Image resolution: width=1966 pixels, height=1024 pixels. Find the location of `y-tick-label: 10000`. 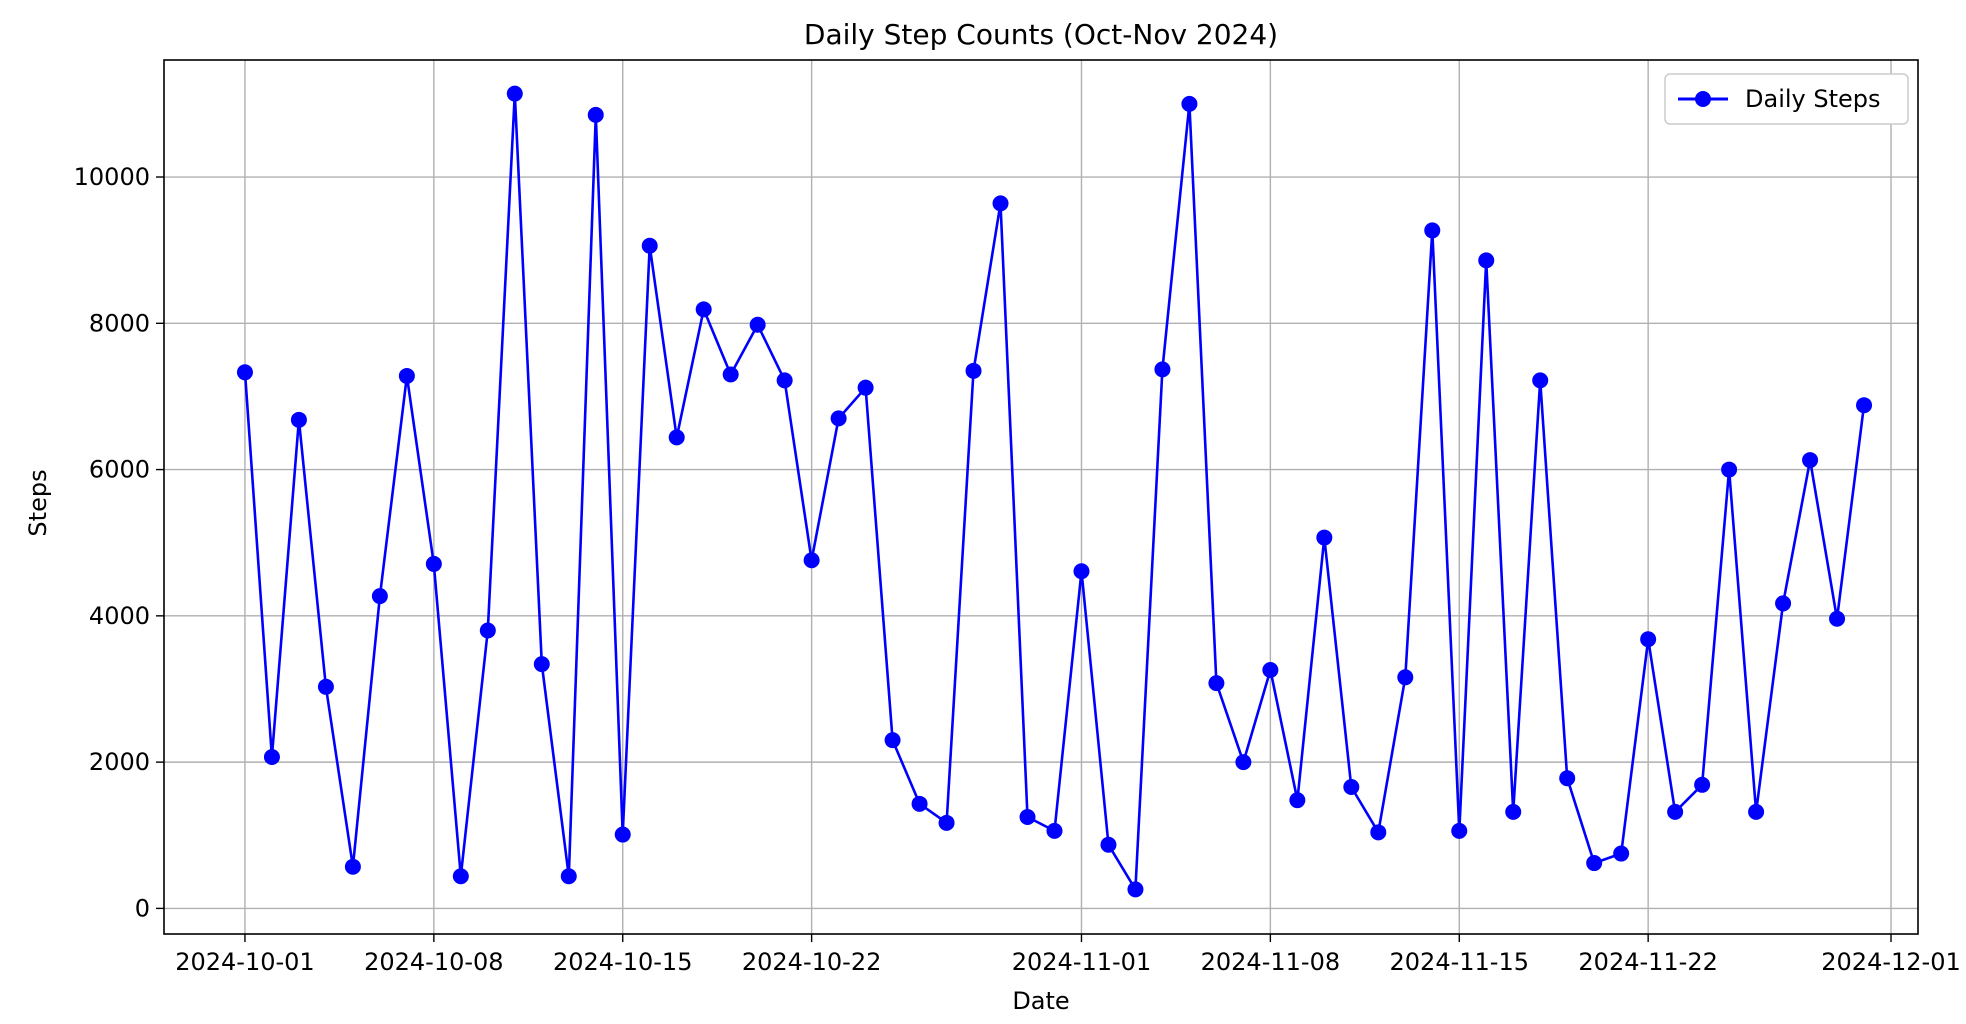

y-tick-label: 10000 is located at coordinates (112, 177).